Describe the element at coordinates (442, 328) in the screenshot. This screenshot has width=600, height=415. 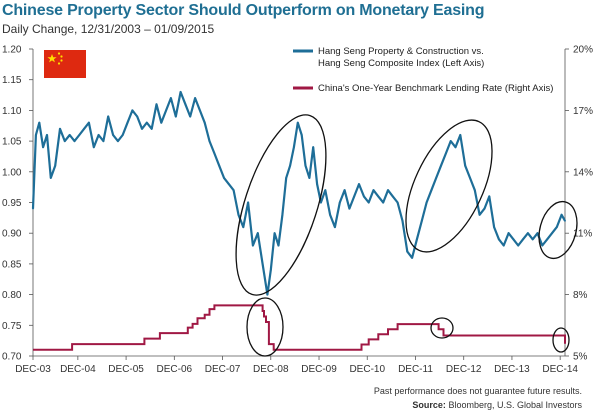
I see `annotation-ellipse-2012-rate` at that location.